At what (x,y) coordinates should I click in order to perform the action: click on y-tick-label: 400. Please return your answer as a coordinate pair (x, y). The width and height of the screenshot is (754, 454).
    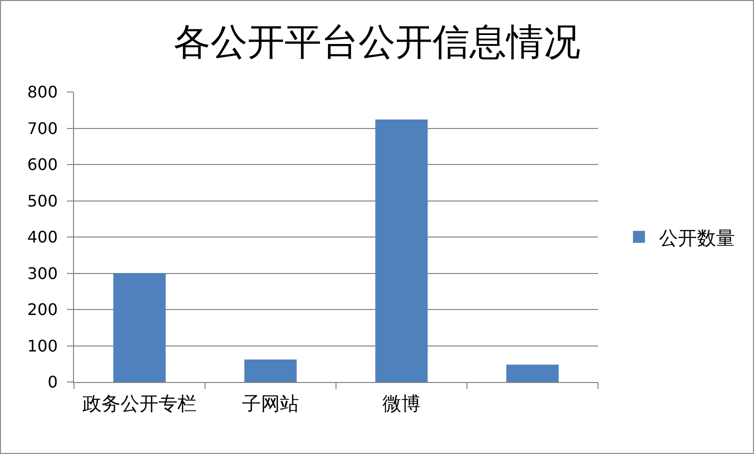
    Looking at the image, I should click on (42, 237).